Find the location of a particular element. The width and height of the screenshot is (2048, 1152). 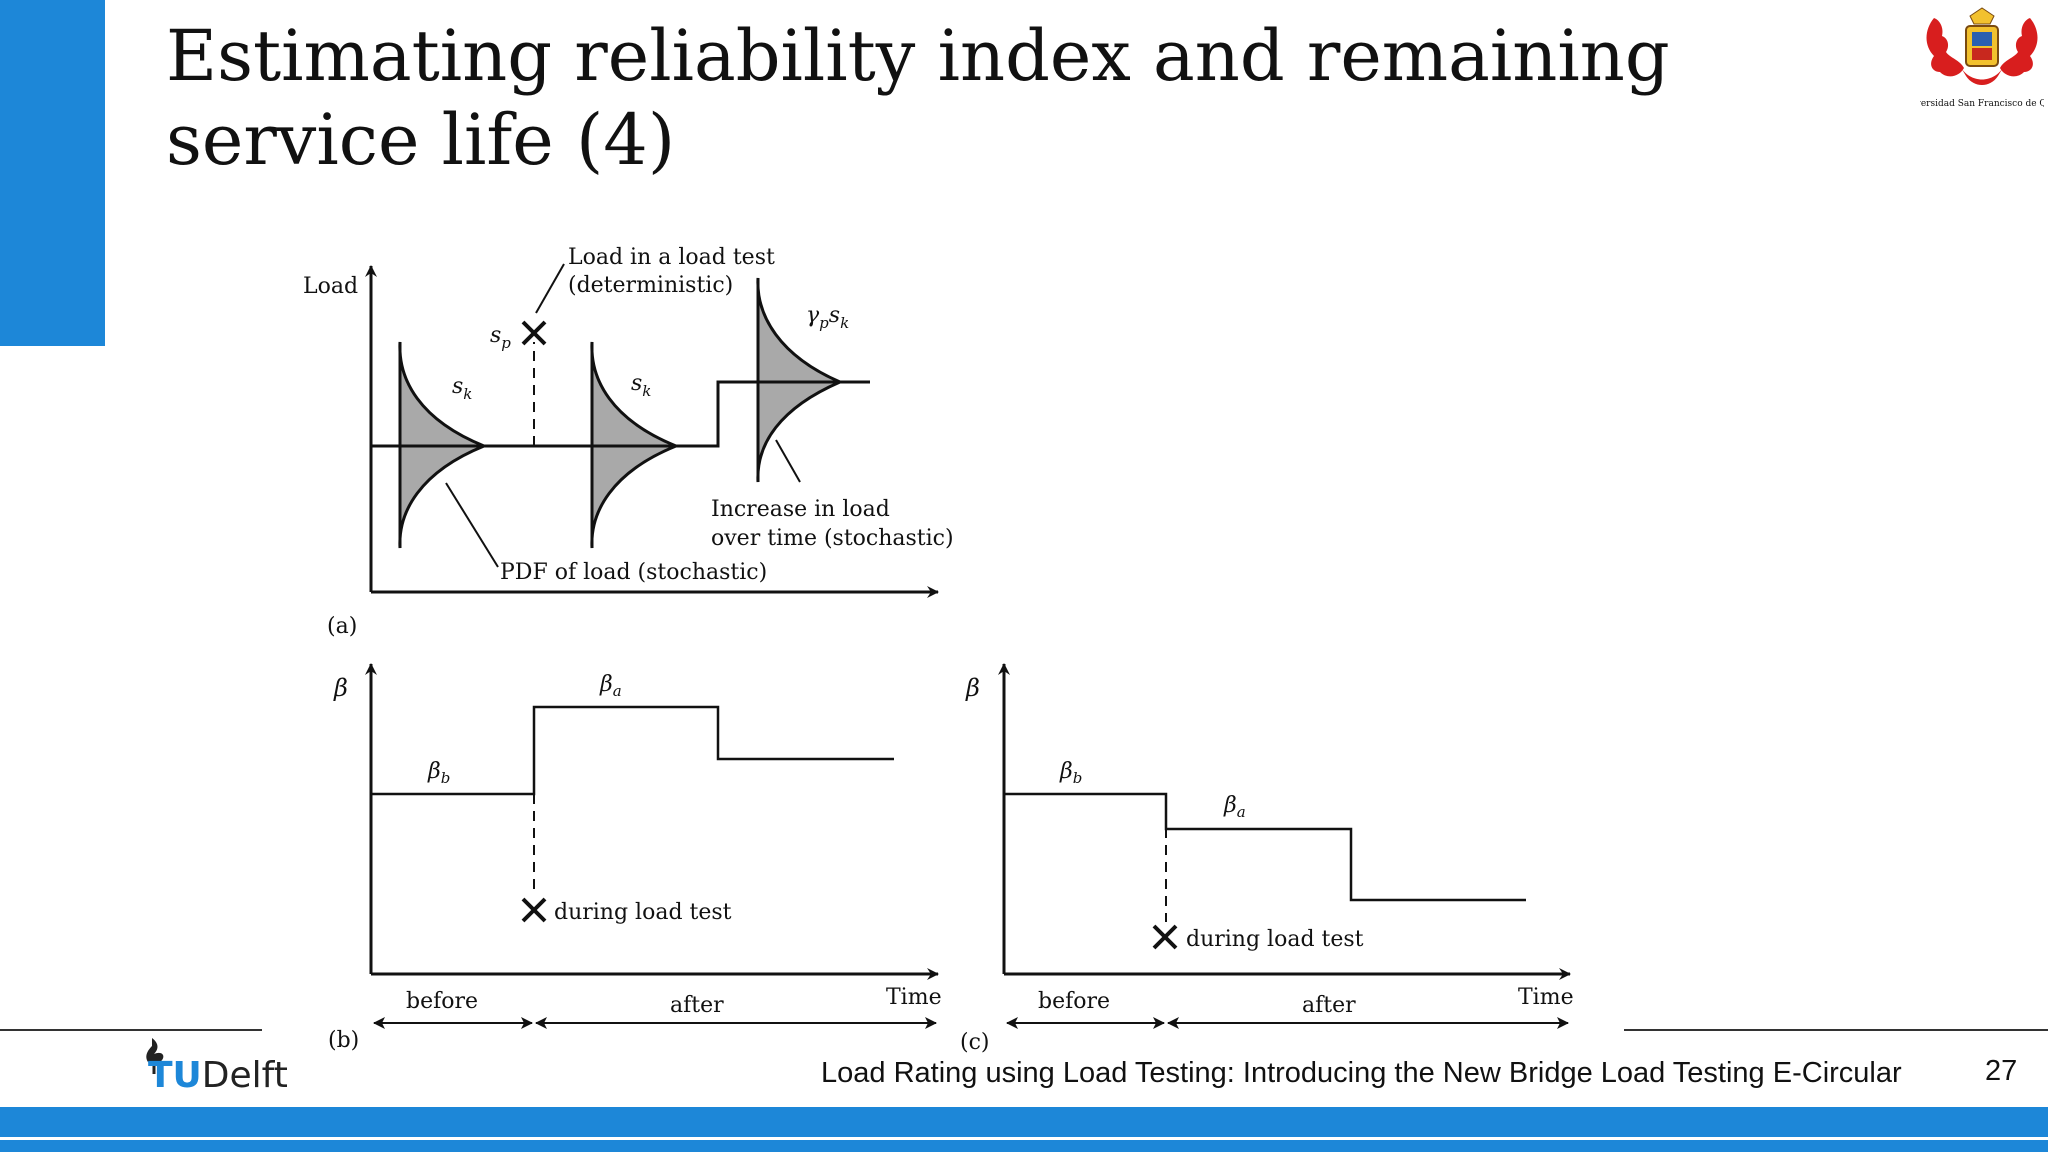

footer-band is located at coordinates (1024, 1122).